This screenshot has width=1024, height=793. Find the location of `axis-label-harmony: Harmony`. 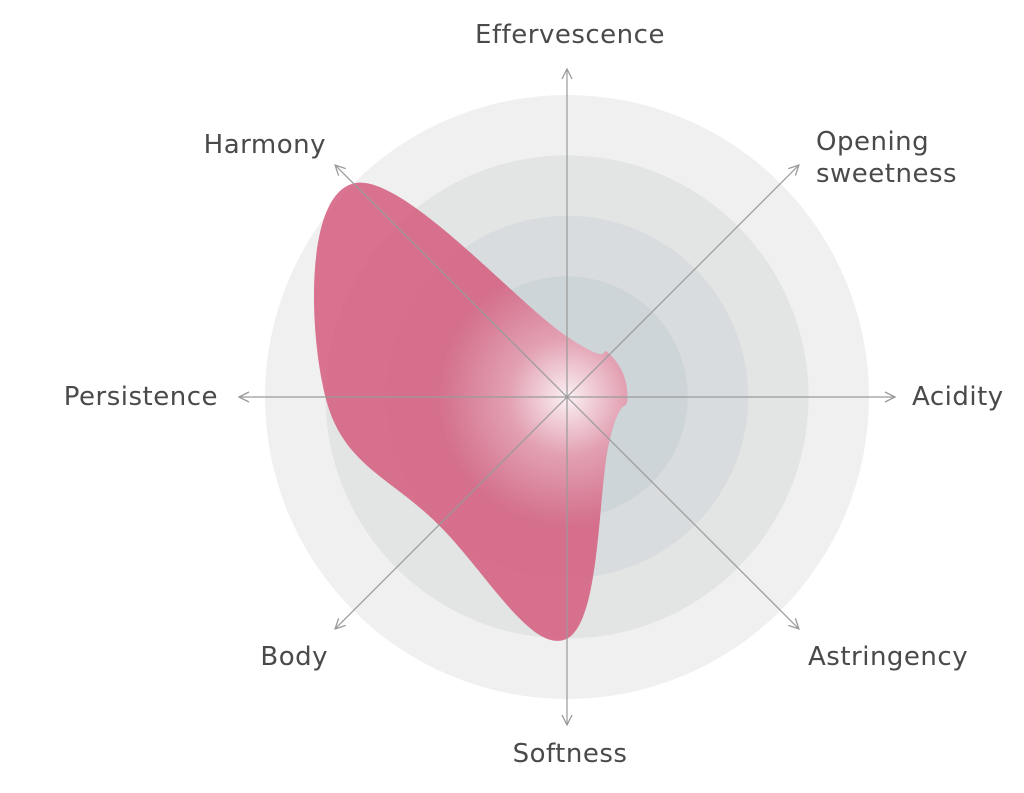

axis-label-harmony: Harmony is located at coordinates (265, 145).